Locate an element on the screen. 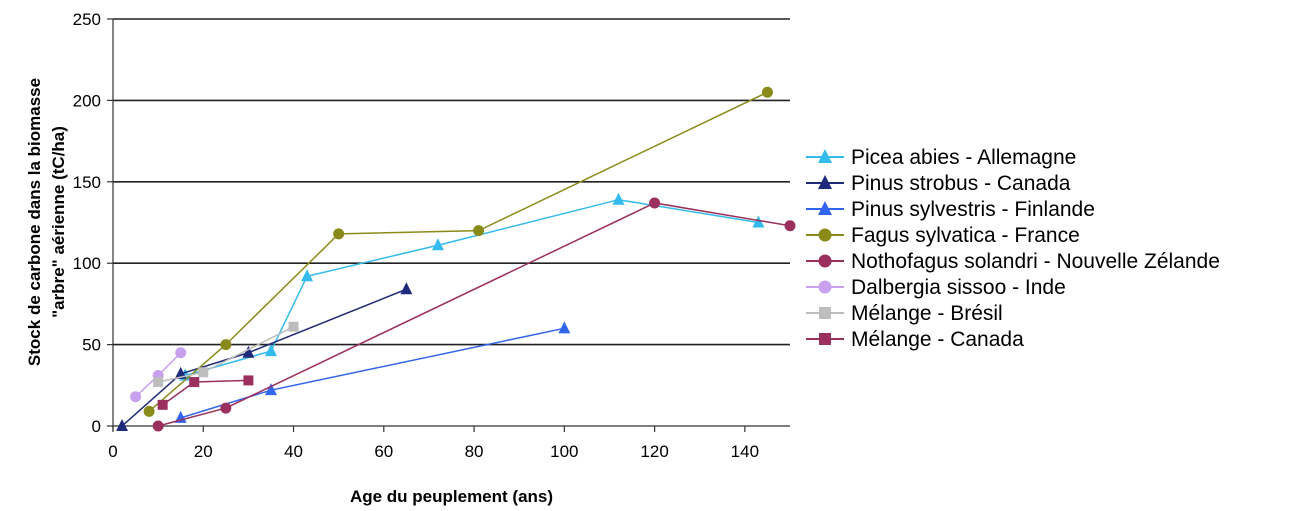 Image resolution: width=1306 pixels, height=511 pixels. x-tick-label: 140 is located at coordinates (745, 451).